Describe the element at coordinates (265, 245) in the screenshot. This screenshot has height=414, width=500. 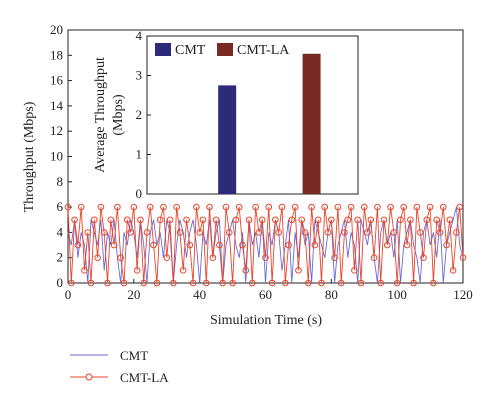
I see `series-line` at that location.